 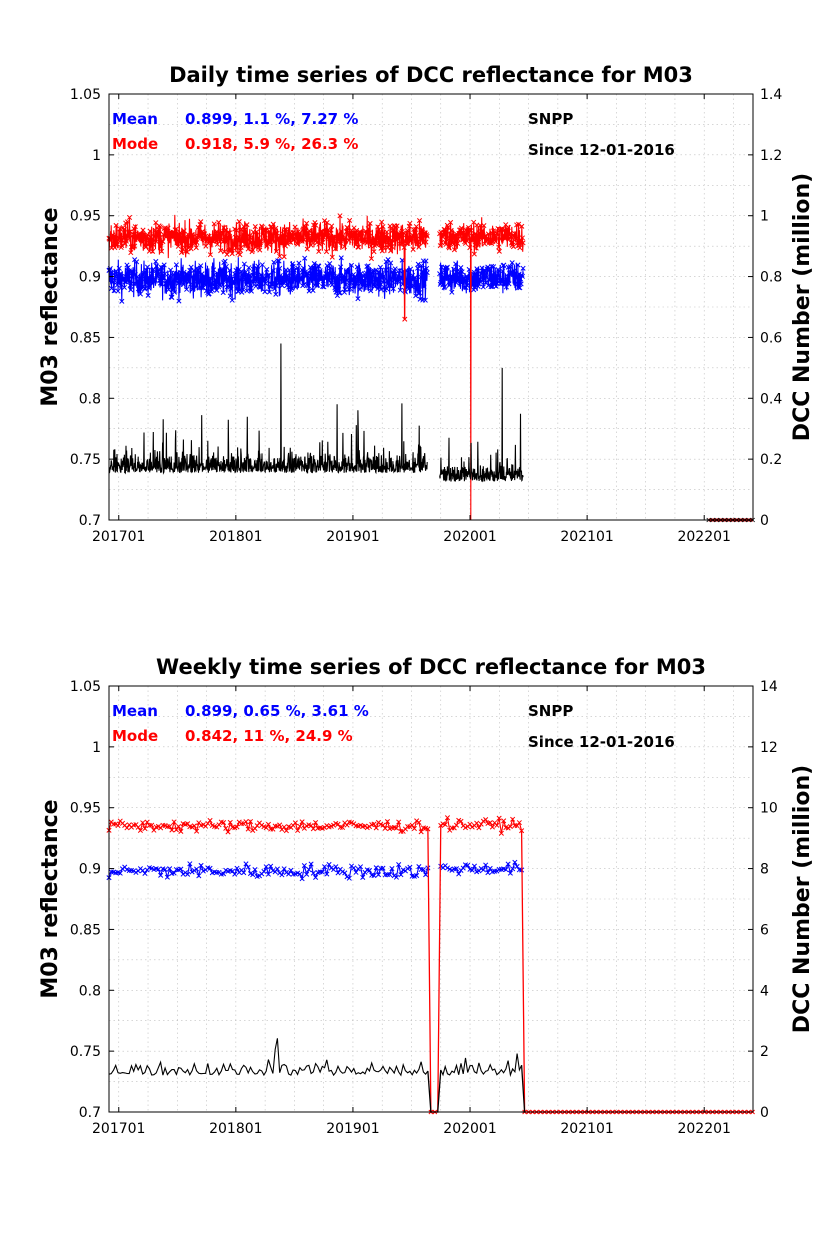 I want to click on mean-stats: 0.899, 0.65 %, 3.61 %, so click(x=277, y=711).